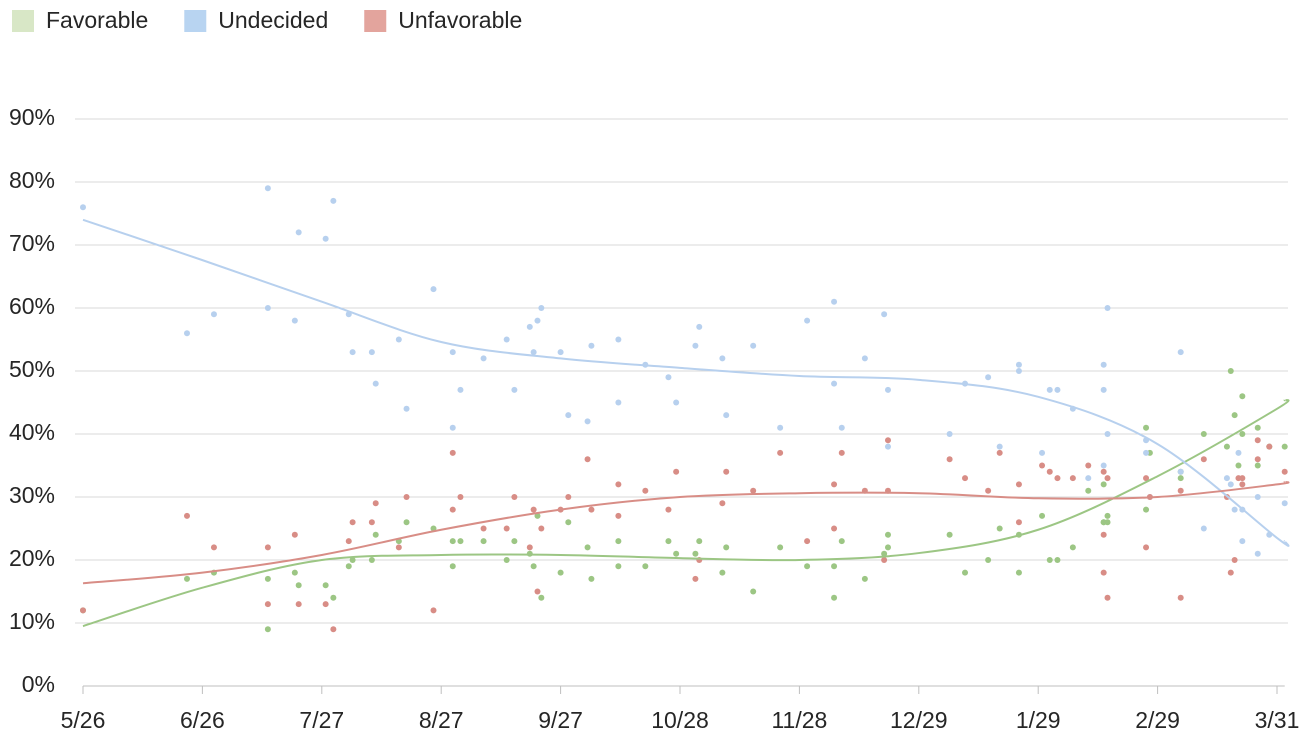 The width and height of the screenshot is (1307, 742). I want to click on y-tick-label: 90%, so click(32, 117).